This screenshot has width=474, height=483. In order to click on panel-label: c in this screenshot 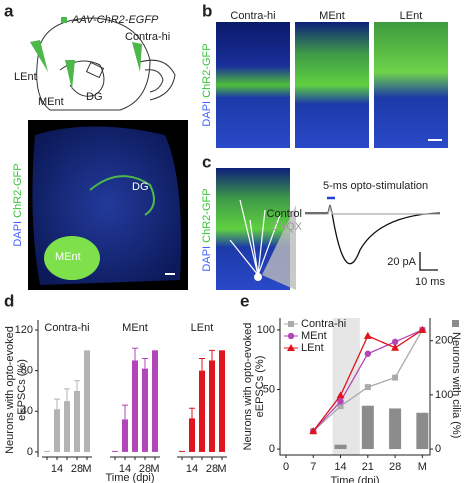, I will do `click(206, 161)`.